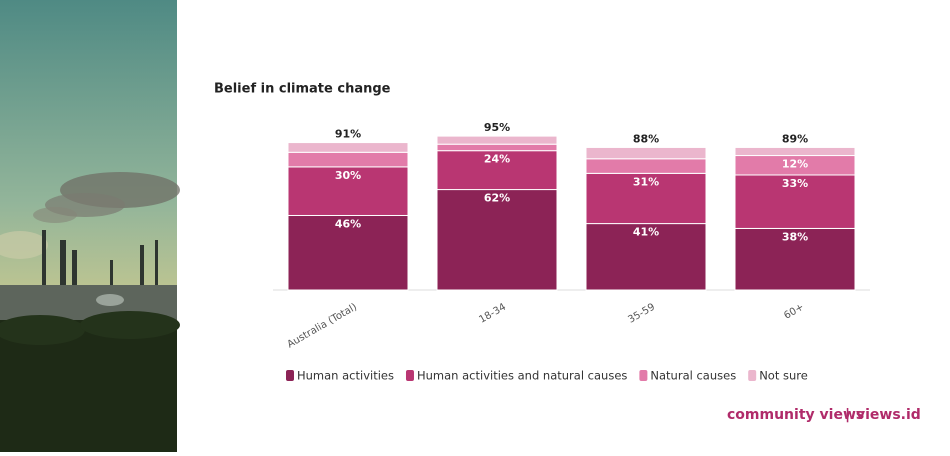  What do you see at coordinates (497, 127) in the screenshot?
I see `total-label: 95%` at bounding box center [497, 127].